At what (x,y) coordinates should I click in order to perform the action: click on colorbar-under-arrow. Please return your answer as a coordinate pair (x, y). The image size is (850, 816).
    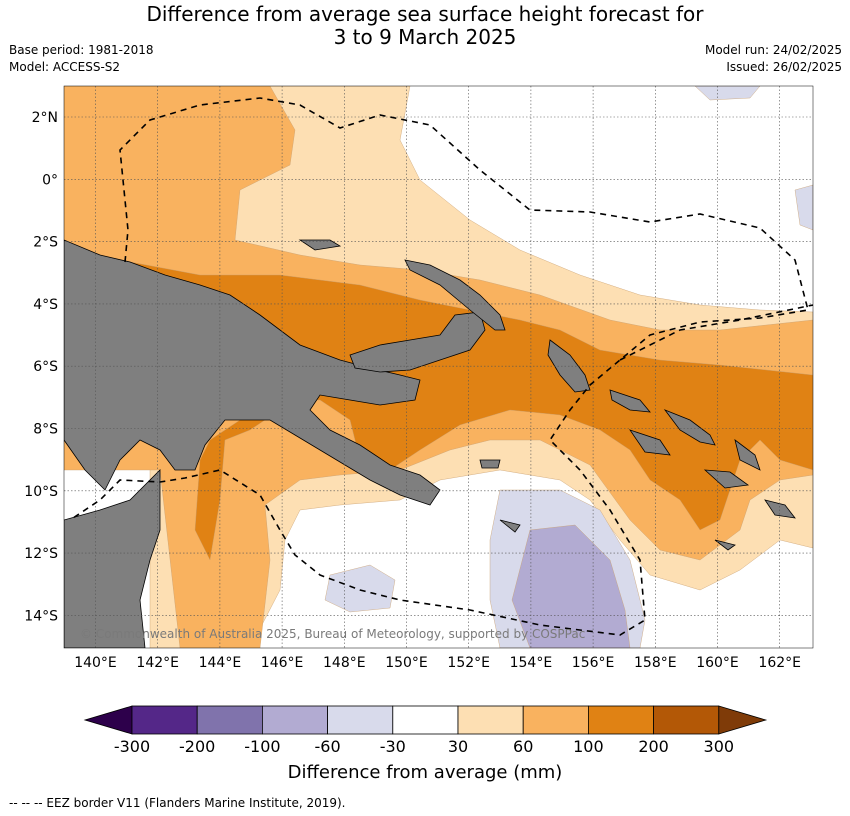
    Looking at the image, I should click on (108, 720).